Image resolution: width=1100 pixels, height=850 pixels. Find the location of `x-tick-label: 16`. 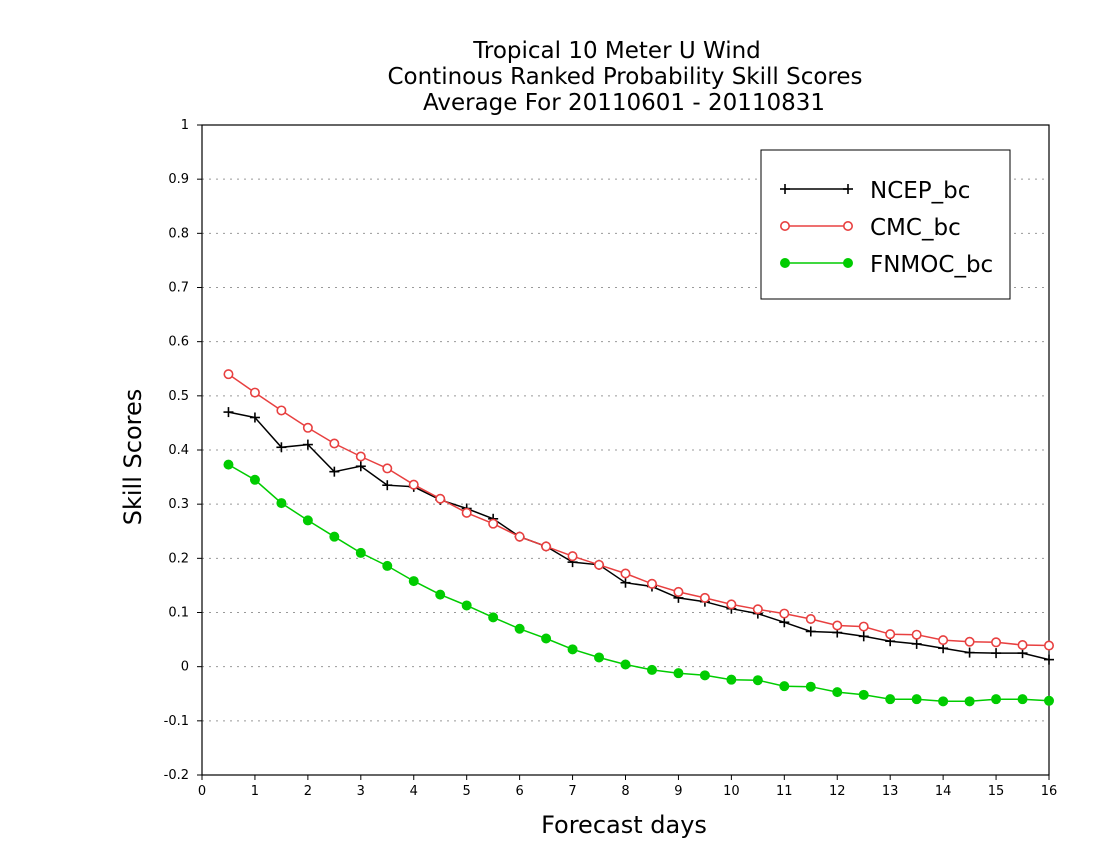

x-tick-label: 16 is located at coordinates (1049, 791).